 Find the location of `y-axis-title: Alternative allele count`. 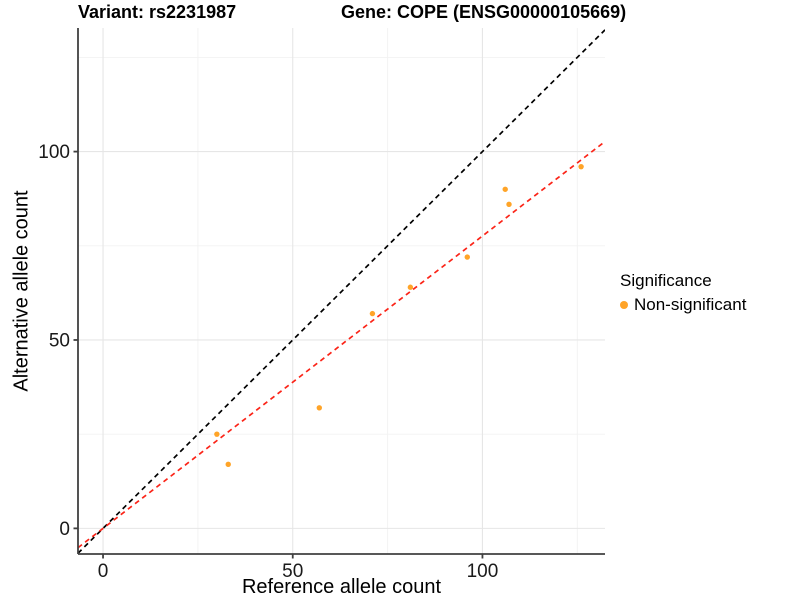

y-axis-title: Alternative allele count is located at coordinates (21, 291).